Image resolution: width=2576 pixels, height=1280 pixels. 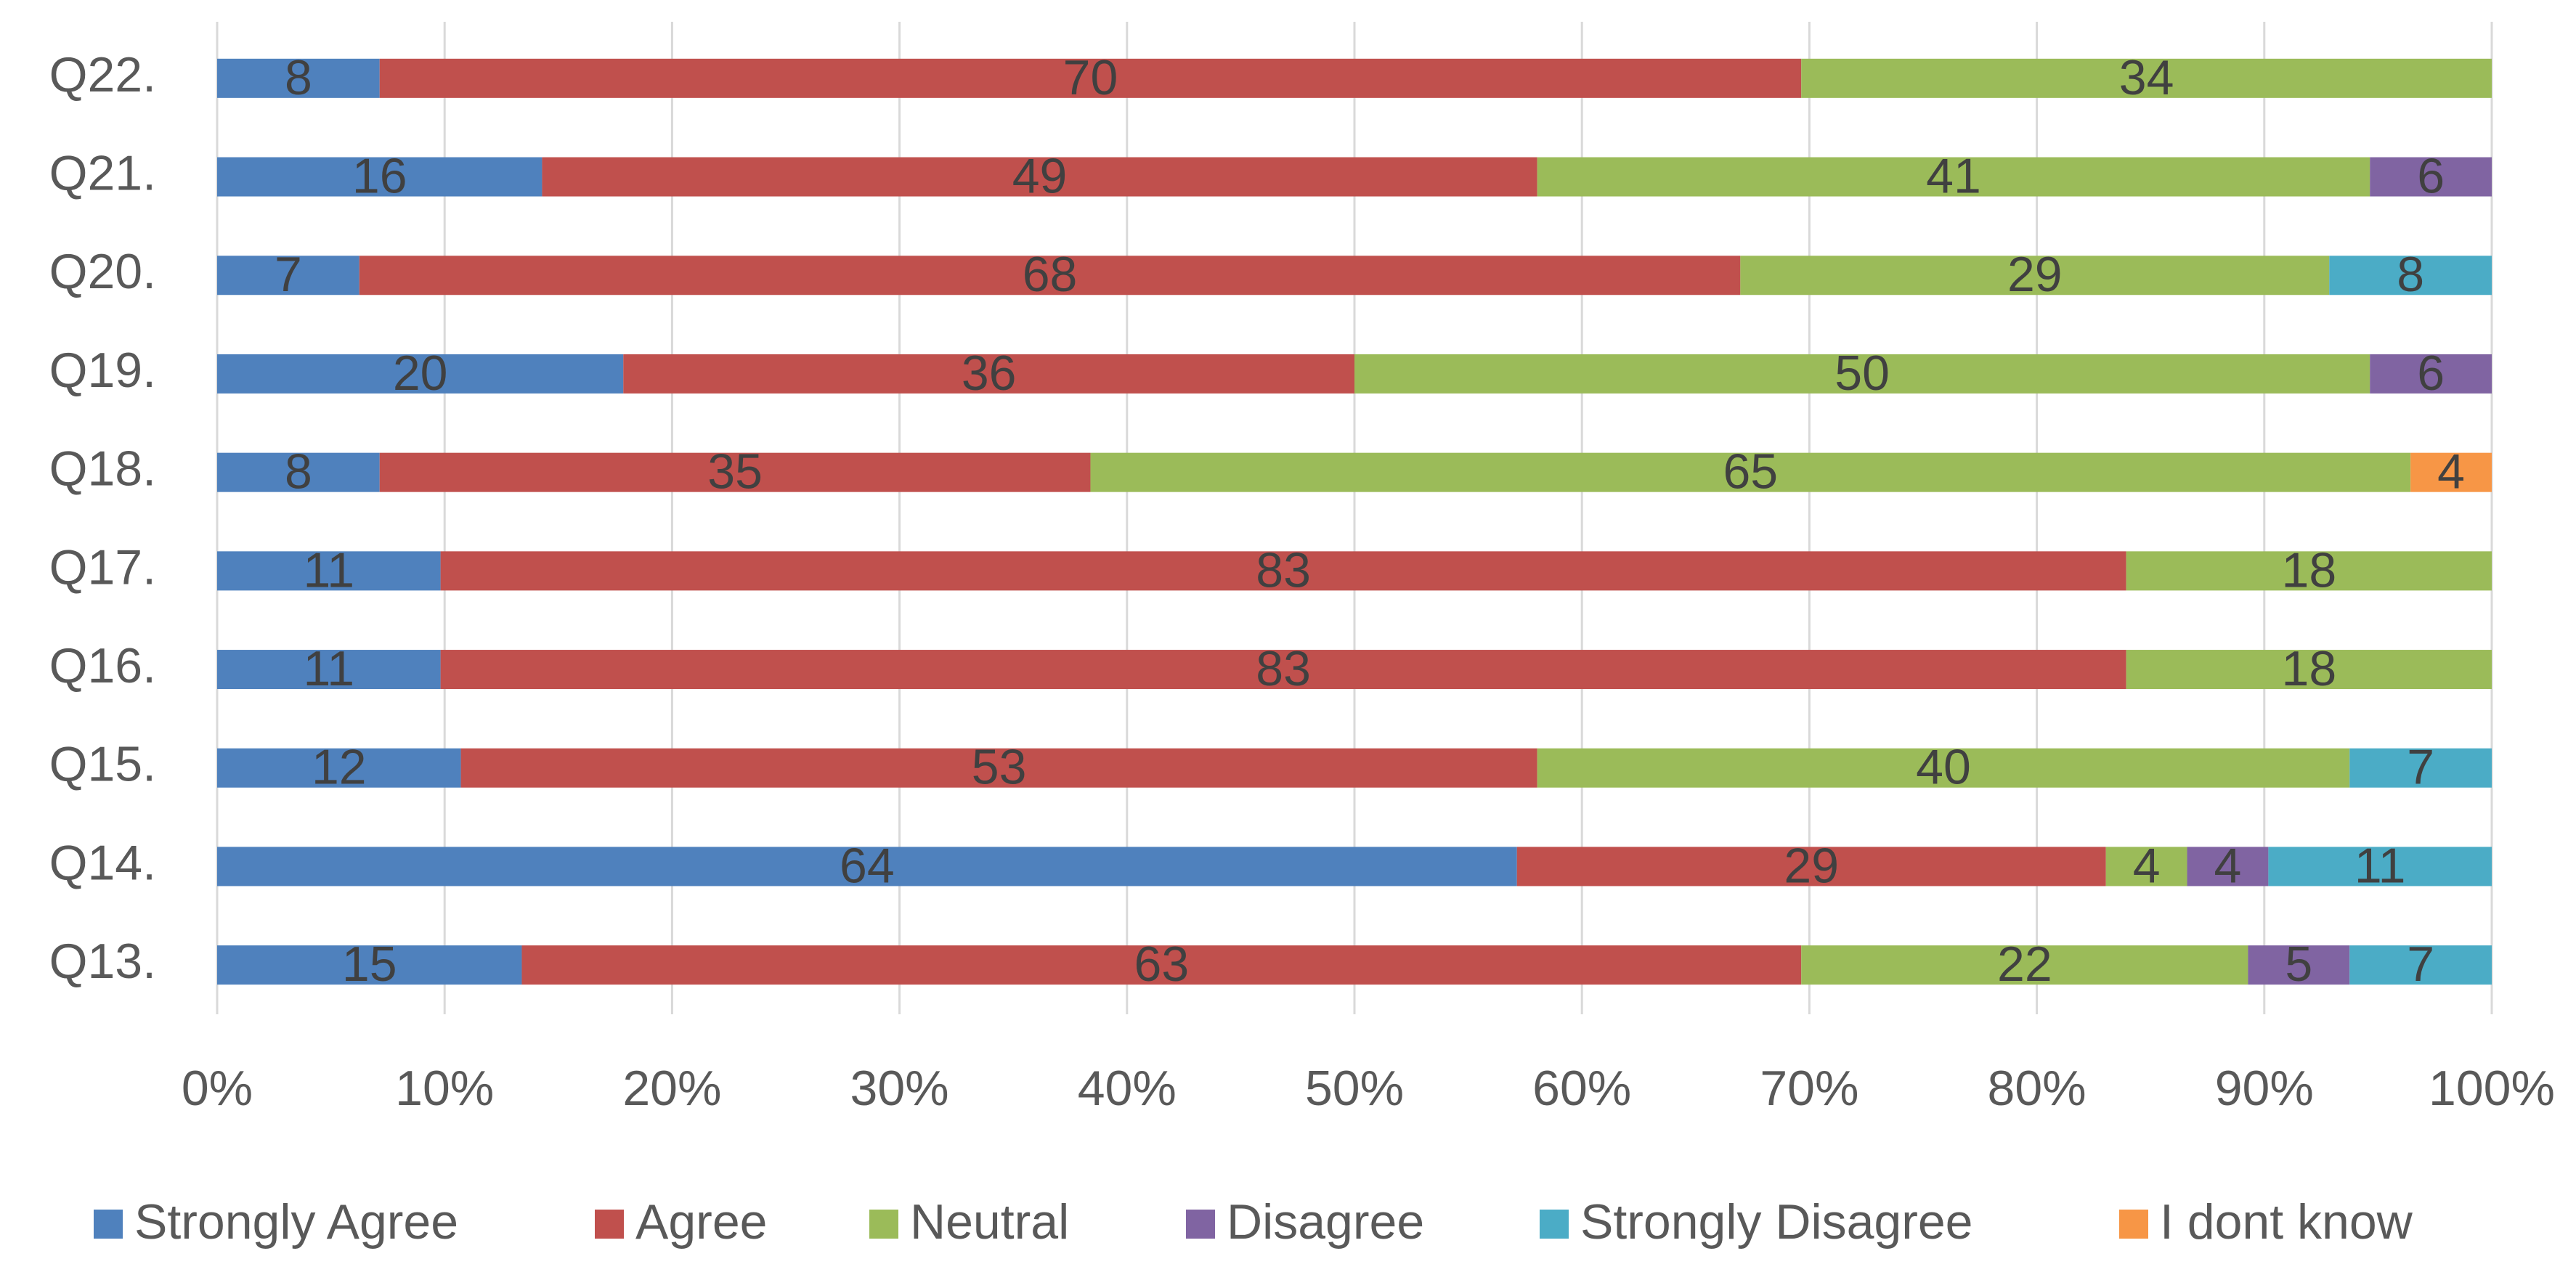 I want to click on x-tick-label: 0%, so click(x=218, y=1088).